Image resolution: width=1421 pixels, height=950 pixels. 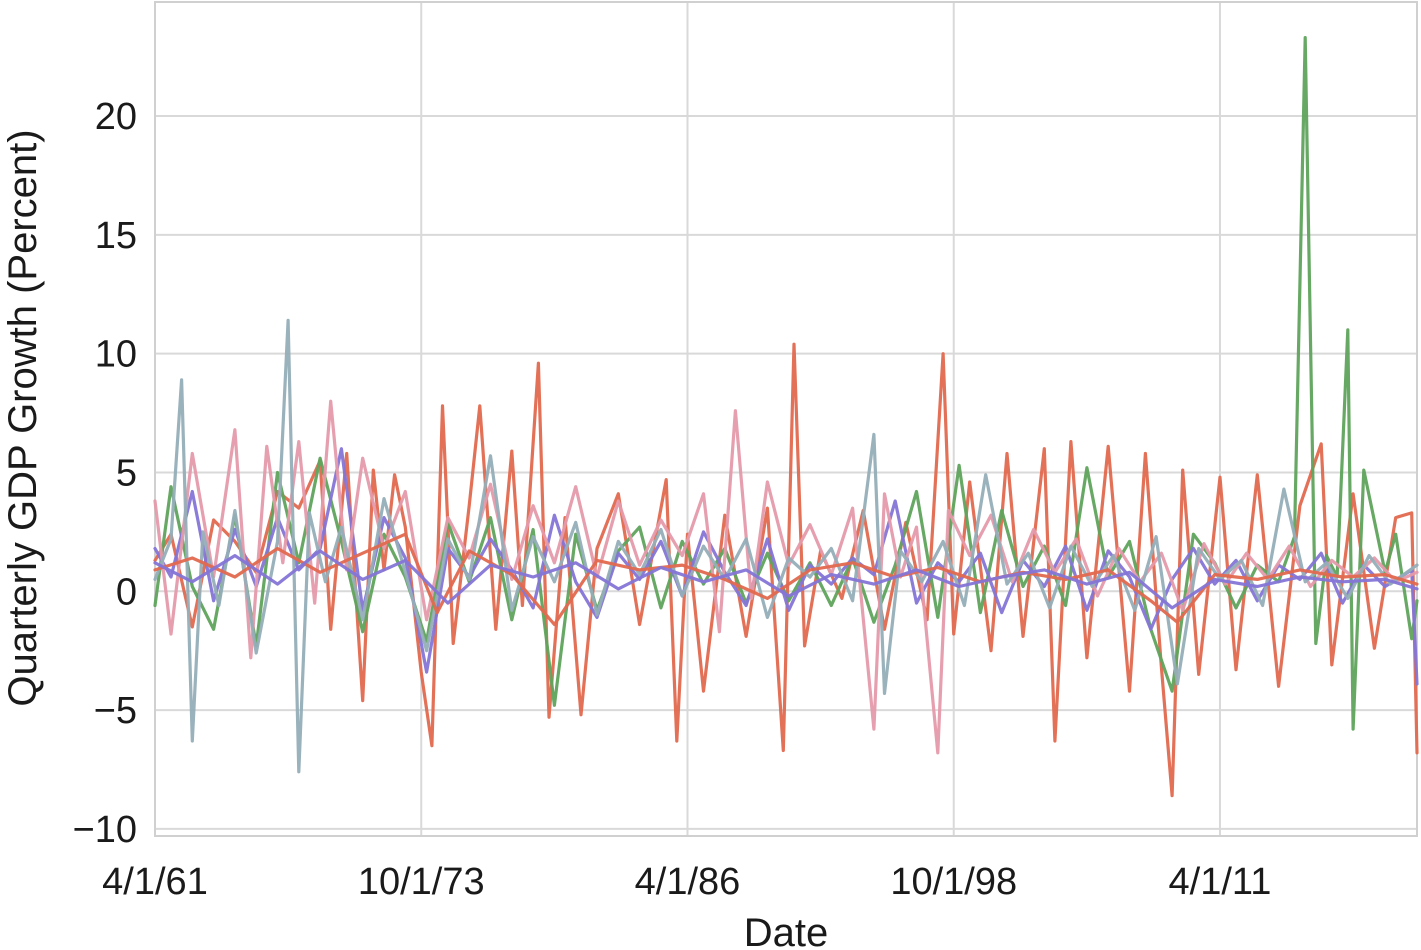 What do you see at coordinates (23, 417) in the screenshot?
I see `y-axis-label: Quarterly GDP Growth (Percent)` at bounding box center [23, 417].